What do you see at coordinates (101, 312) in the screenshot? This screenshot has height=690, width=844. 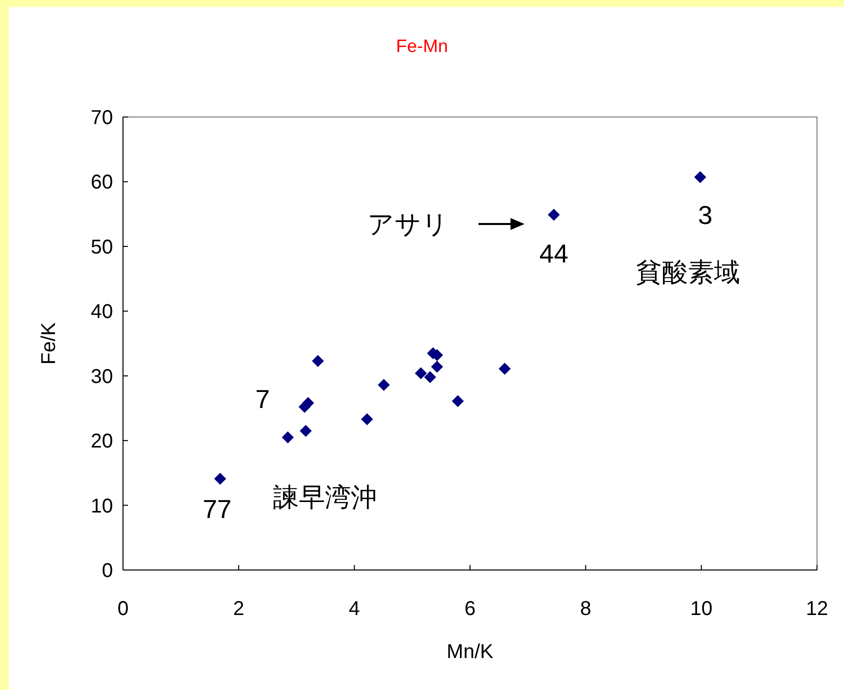 I see `y-tick-label: 40` at bounding box center [101, 312].